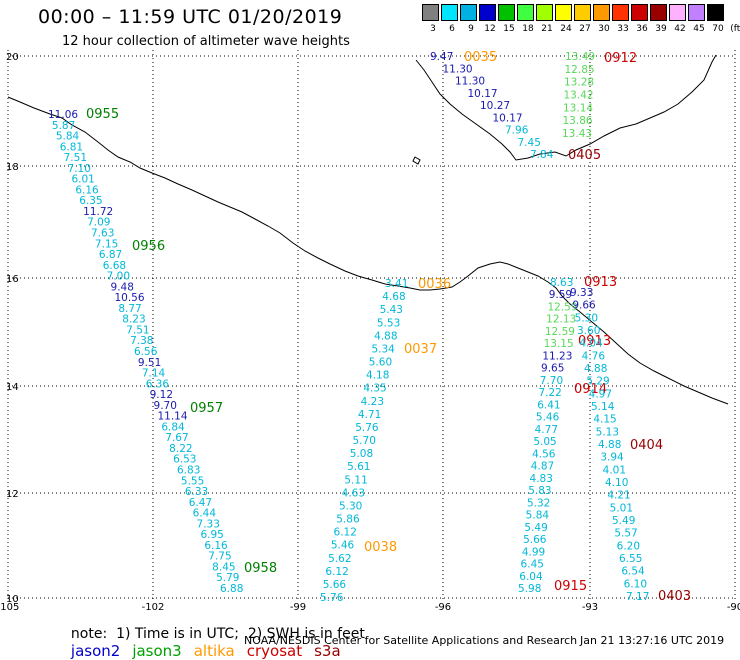 Image resolution: width=740 pixels, height=660 pixels. What do you see at coordinates (538, 503) in the screenshot?
I see `wave-height-value: 5.32` at bounding box center [538, 503].